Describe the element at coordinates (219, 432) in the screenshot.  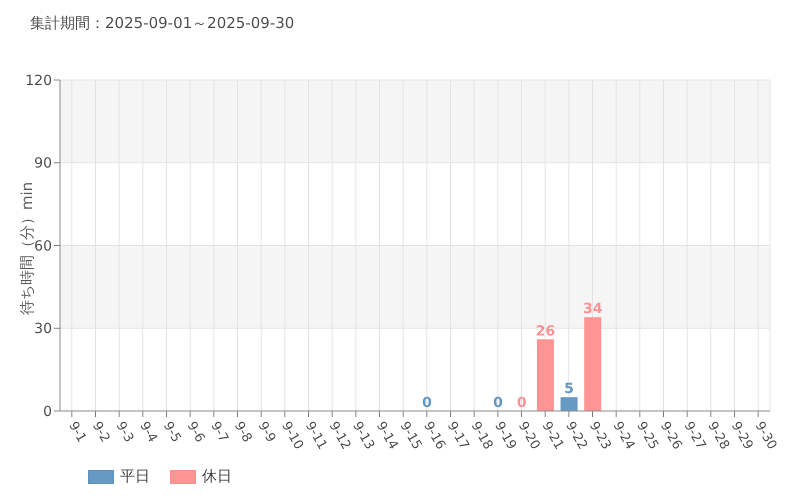
I see `x-tick-label: 9-7` at that location.